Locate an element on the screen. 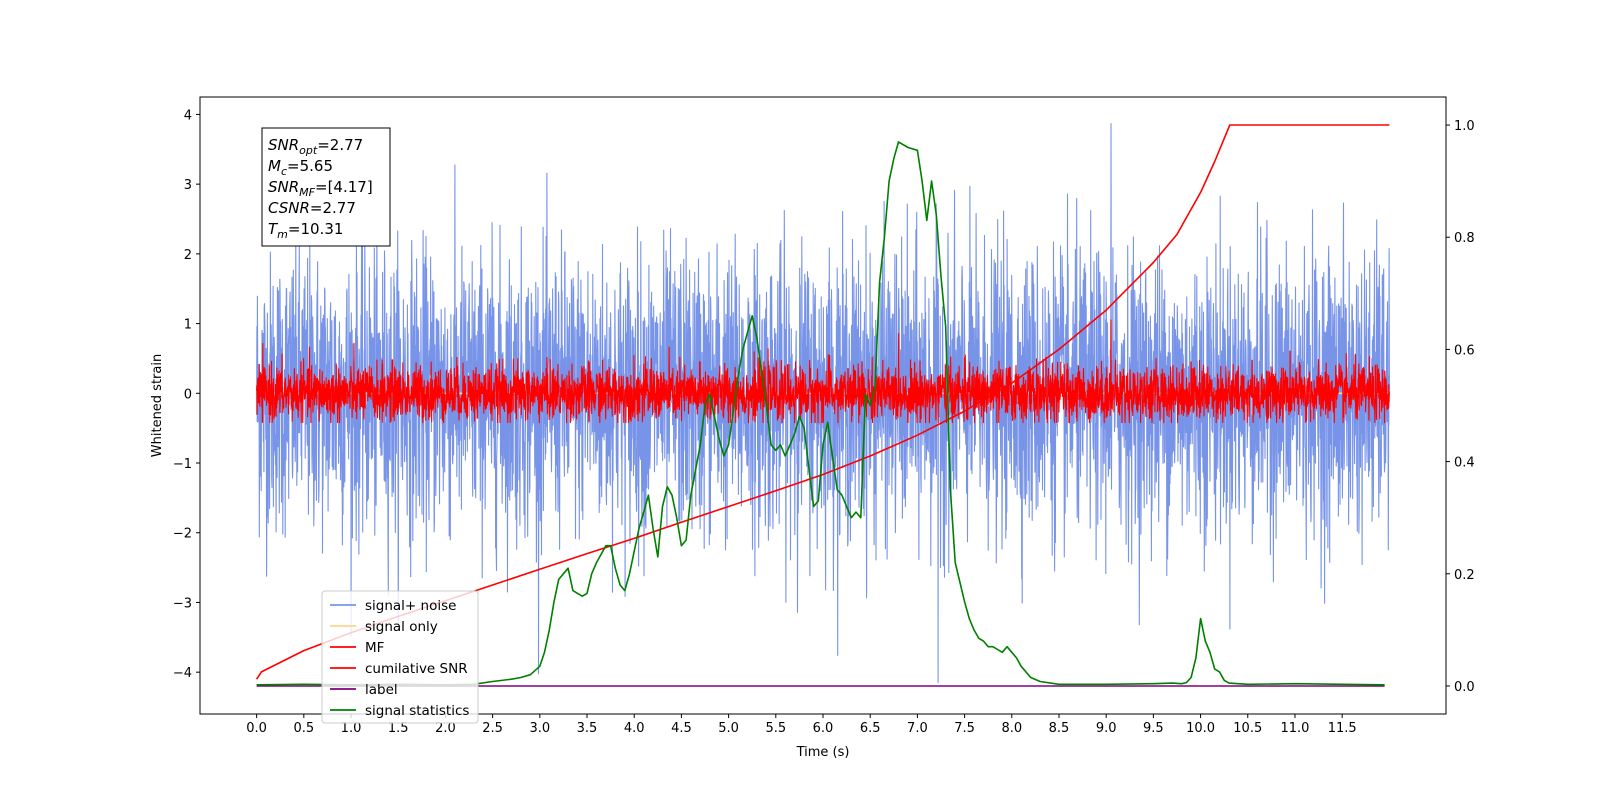 The width and height of the screenshot is (1600, 800). x-tick-label: 2.0 is located at coordinates (445, 728).